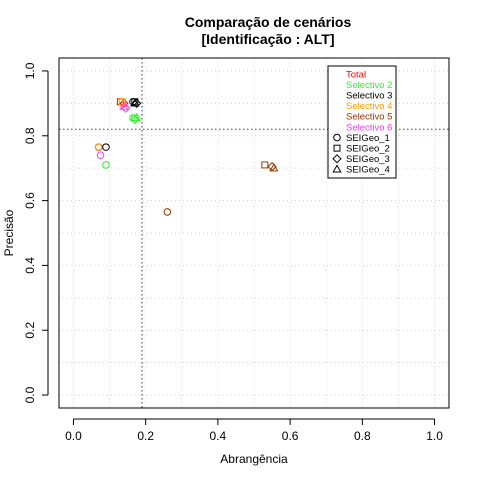  Describe the element at coordinates (434, 436) in the screenshot. I see `x-tick-label: 1.0` at that location.